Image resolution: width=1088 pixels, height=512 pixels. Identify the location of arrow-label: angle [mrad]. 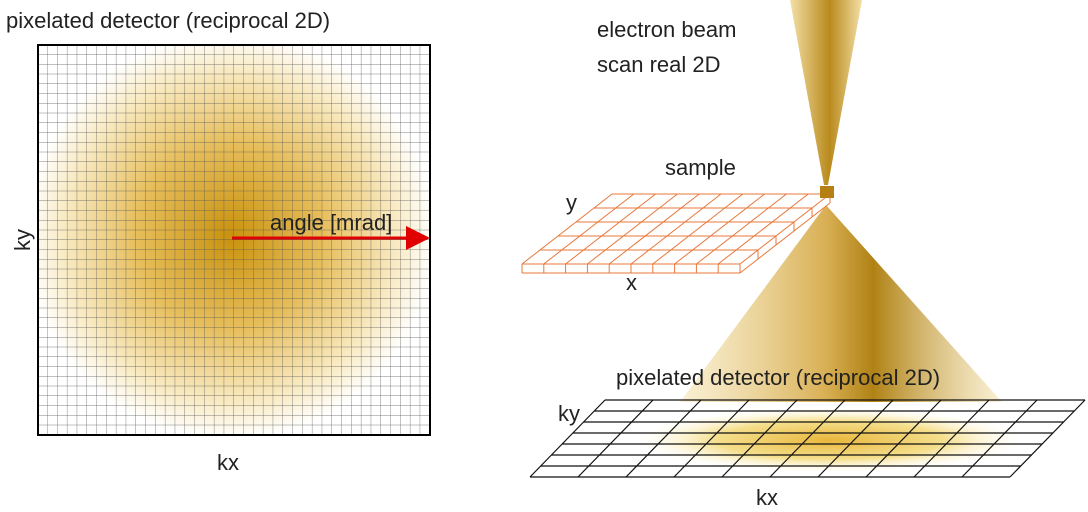
(331, 222).